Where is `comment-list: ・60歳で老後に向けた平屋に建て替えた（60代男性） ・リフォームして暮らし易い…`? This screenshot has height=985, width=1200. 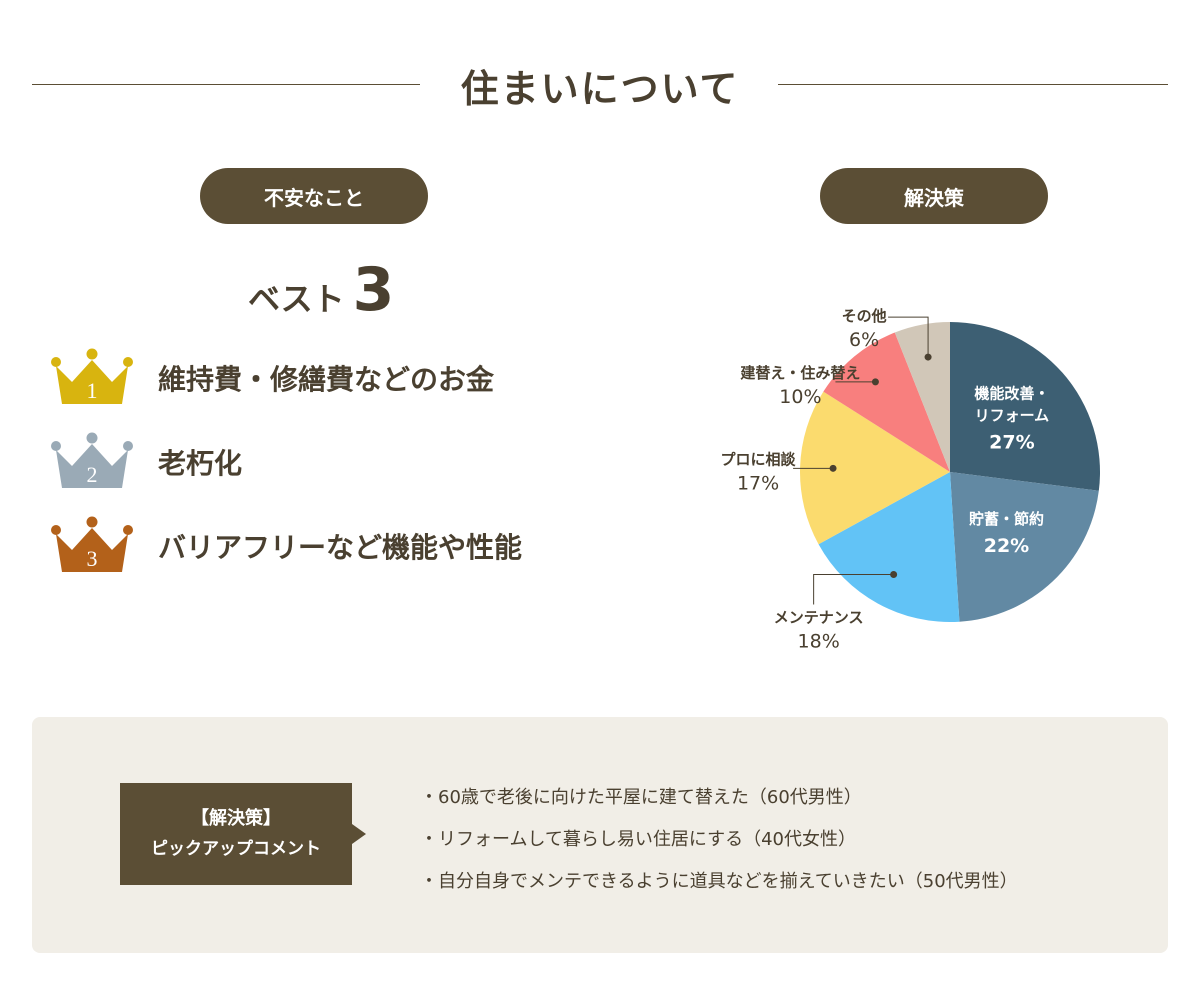
comment-list: ・60歳で老後に向けた平屋に建て替えた（60代男性） ・リフォームして暮らし易い… is located at coordinates (719, 840).